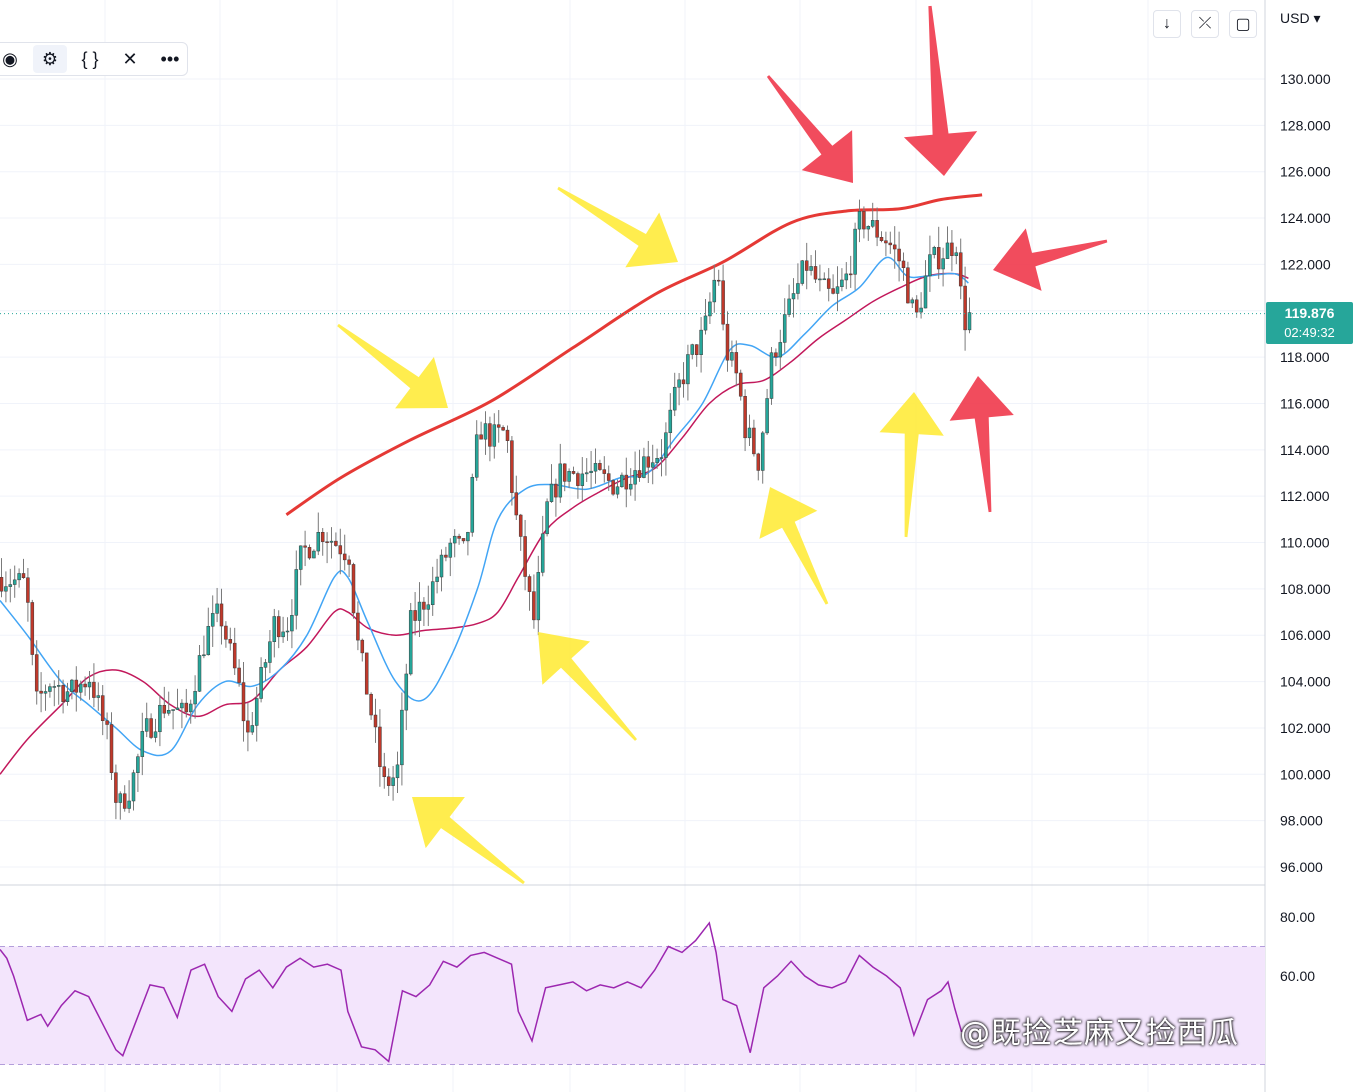 This screenshot has width=1364, height=1092. What do you see at coordinates (1305, 125) in the screenshot?
I see `price-axis-label: 128.000` at bounding box center [1305, 125].